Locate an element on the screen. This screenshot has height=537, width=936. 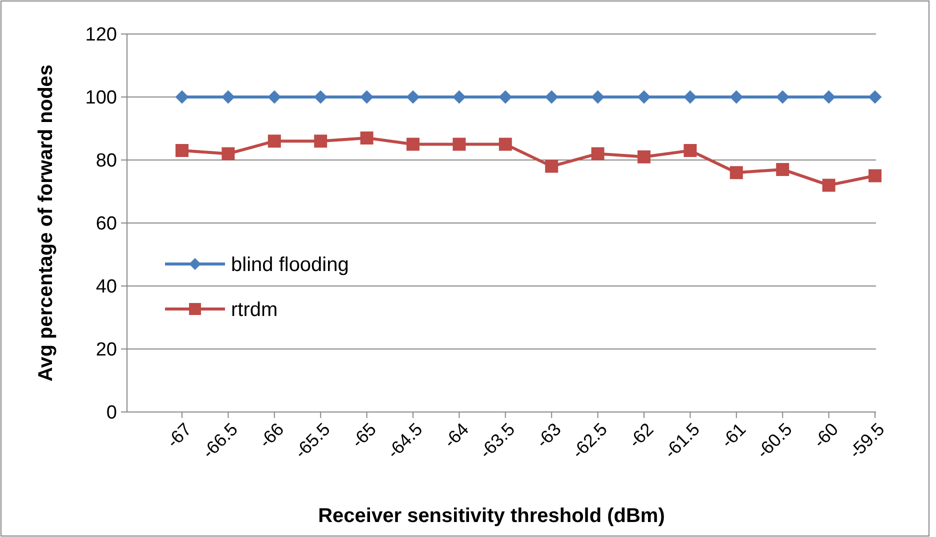
x-tick-label: -61 is located at coordinates (733, 435).